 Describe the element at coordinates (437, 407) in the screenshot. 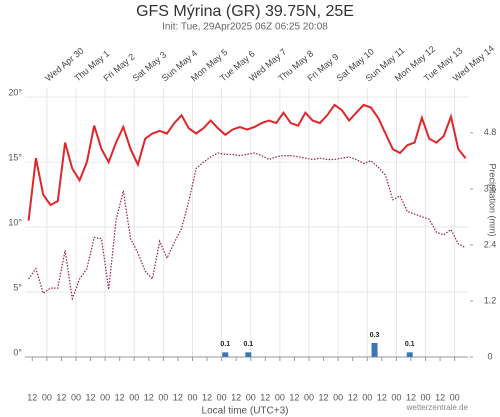

I see `credit: wetterzentrale.de` at that location.